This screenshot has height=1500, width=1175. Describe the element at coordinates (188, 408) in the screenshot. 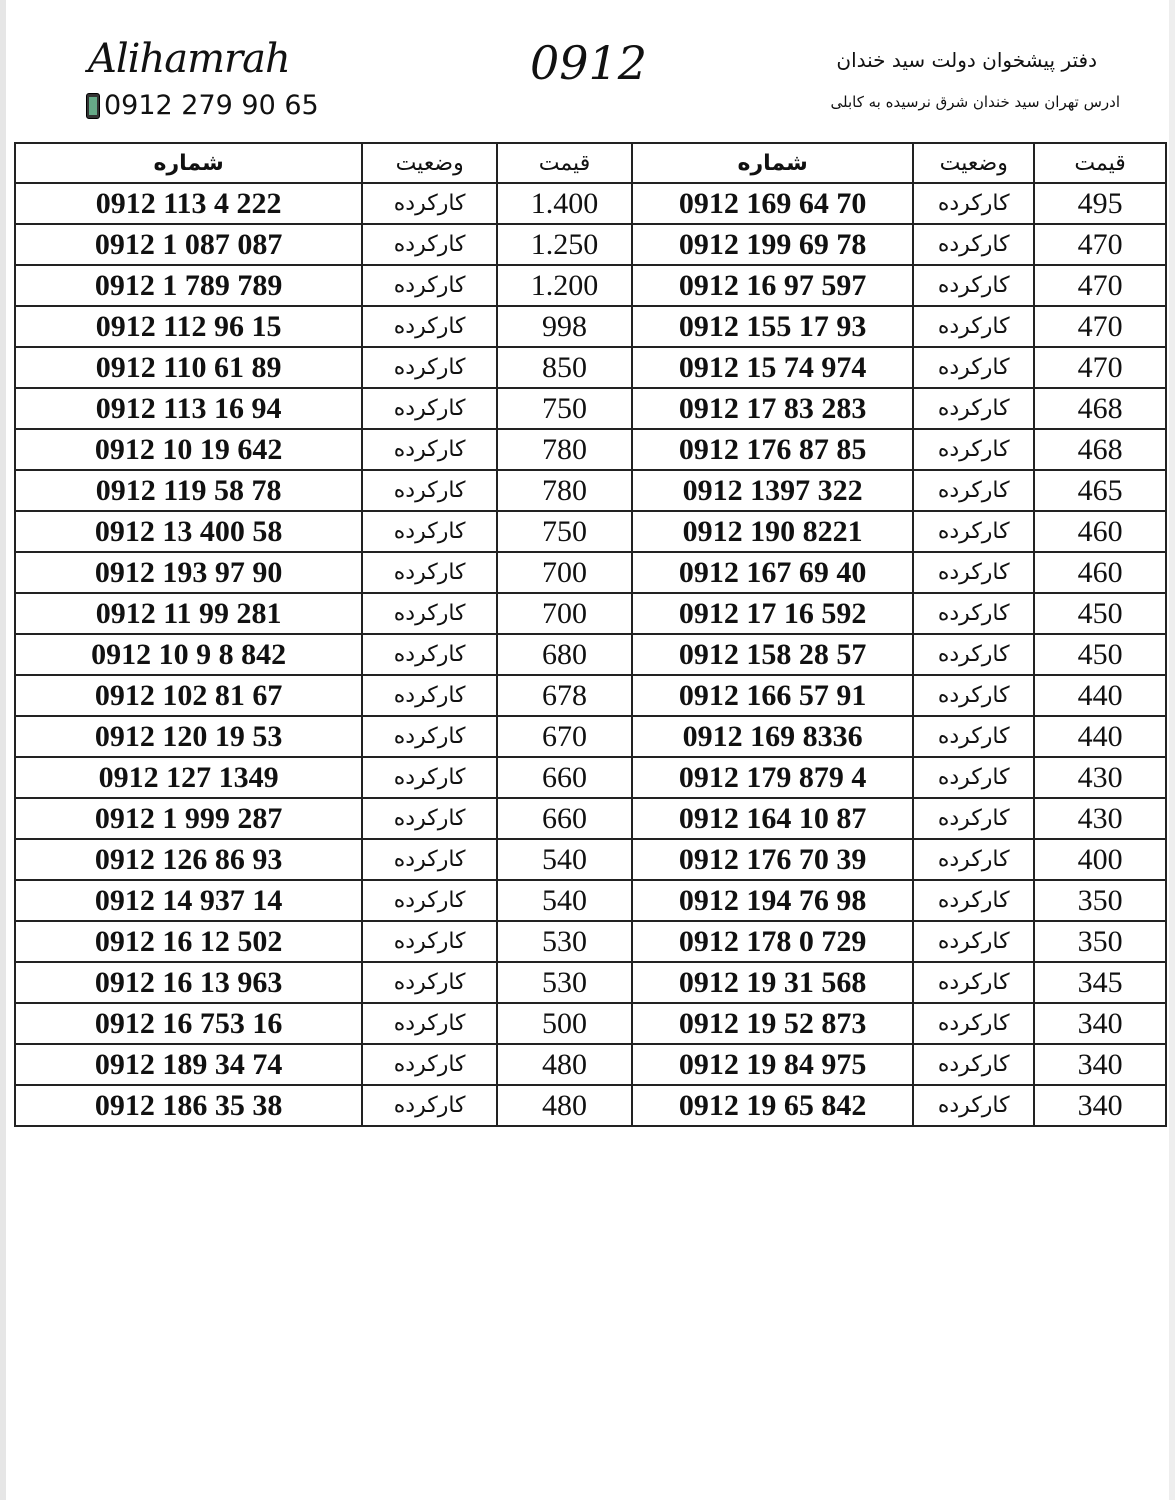

I see `number-cell: 0912 113 16 94` at that location.